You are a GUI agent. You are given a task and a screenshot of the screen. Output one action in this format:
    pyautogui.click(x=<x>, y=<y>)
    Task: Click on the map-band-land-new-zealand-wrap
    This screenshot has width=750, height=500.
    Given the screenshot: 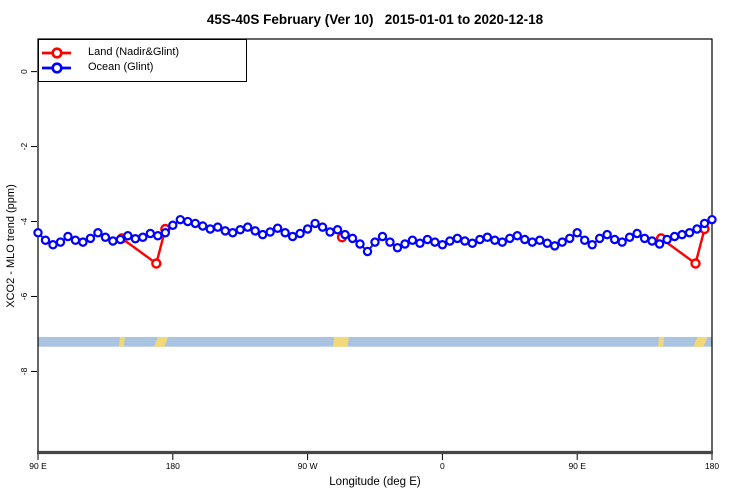 What is the action you would take?
    pyautogui.click(x=700, y=341)
    